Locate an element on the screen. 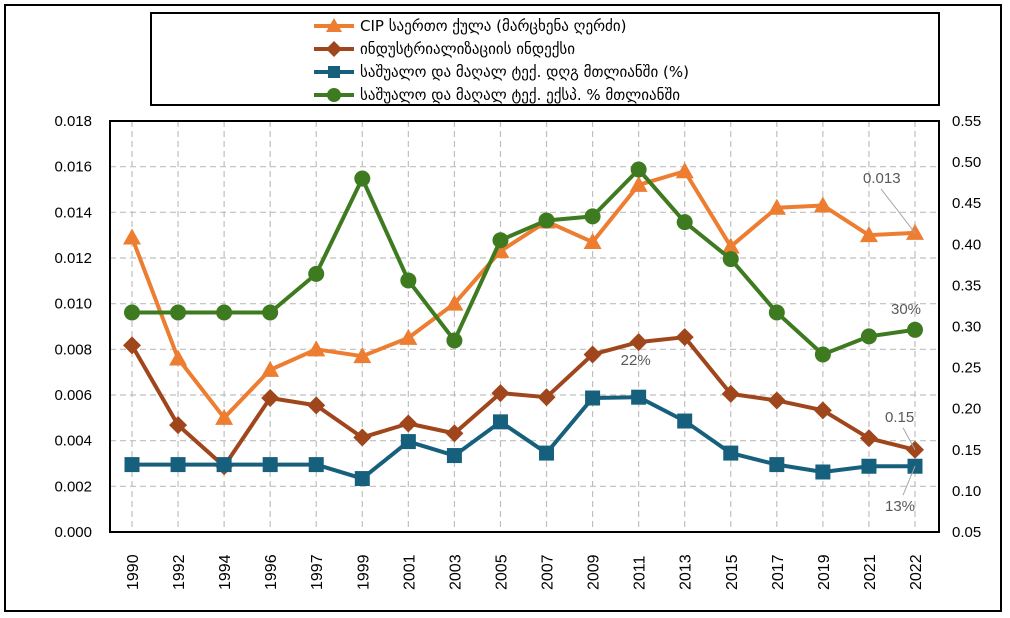  legend-label: საშუალო და მაღალ ტექ. ექსპ. % მთლიანში is located at coordinates (520, 95).